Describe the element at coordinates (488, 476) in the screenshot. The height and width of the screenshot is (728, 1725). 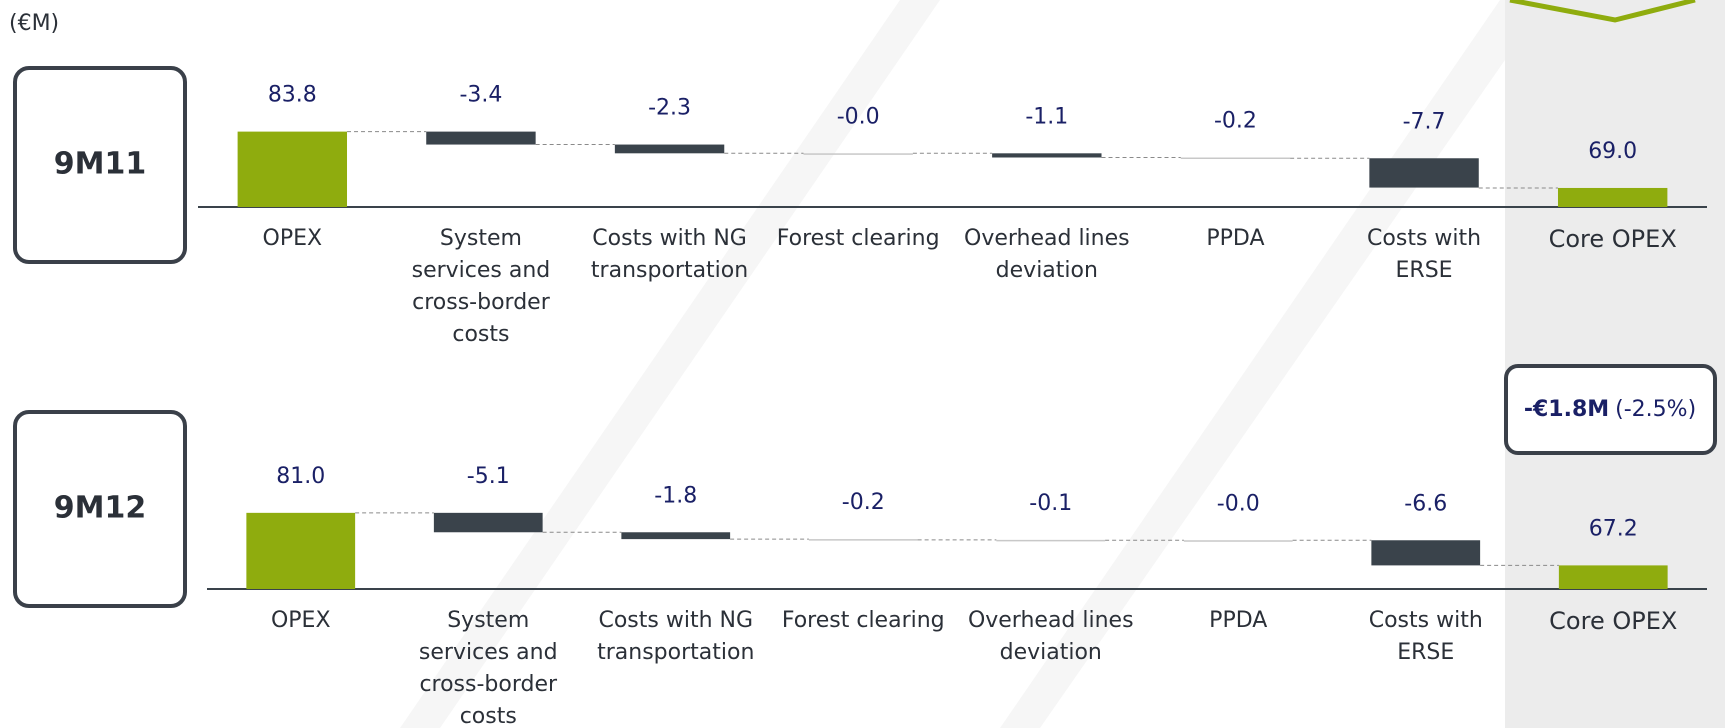
I see `value-label: -5.1` at that location.